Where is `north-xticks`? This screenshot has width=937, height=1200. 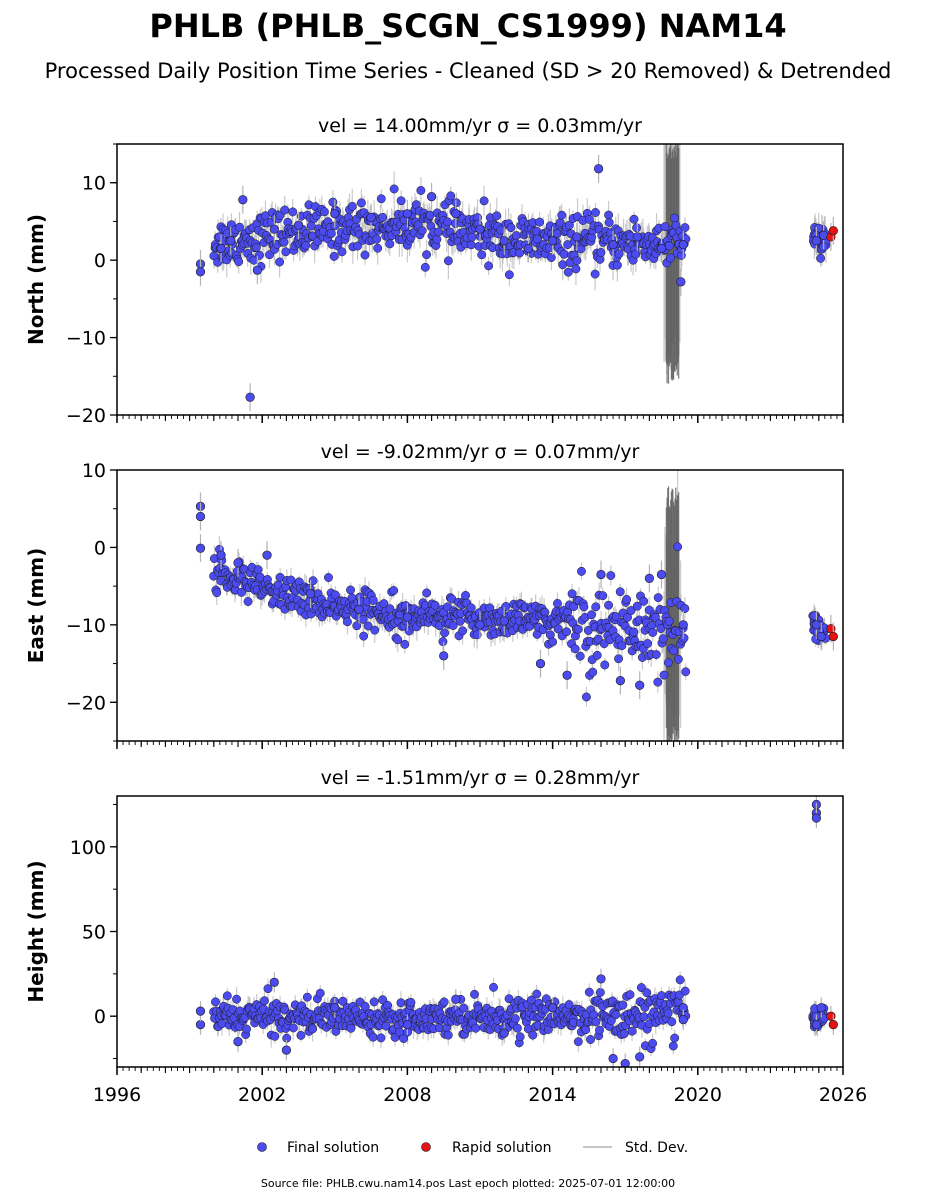 north-xticks is located at coordinates (480, 419).